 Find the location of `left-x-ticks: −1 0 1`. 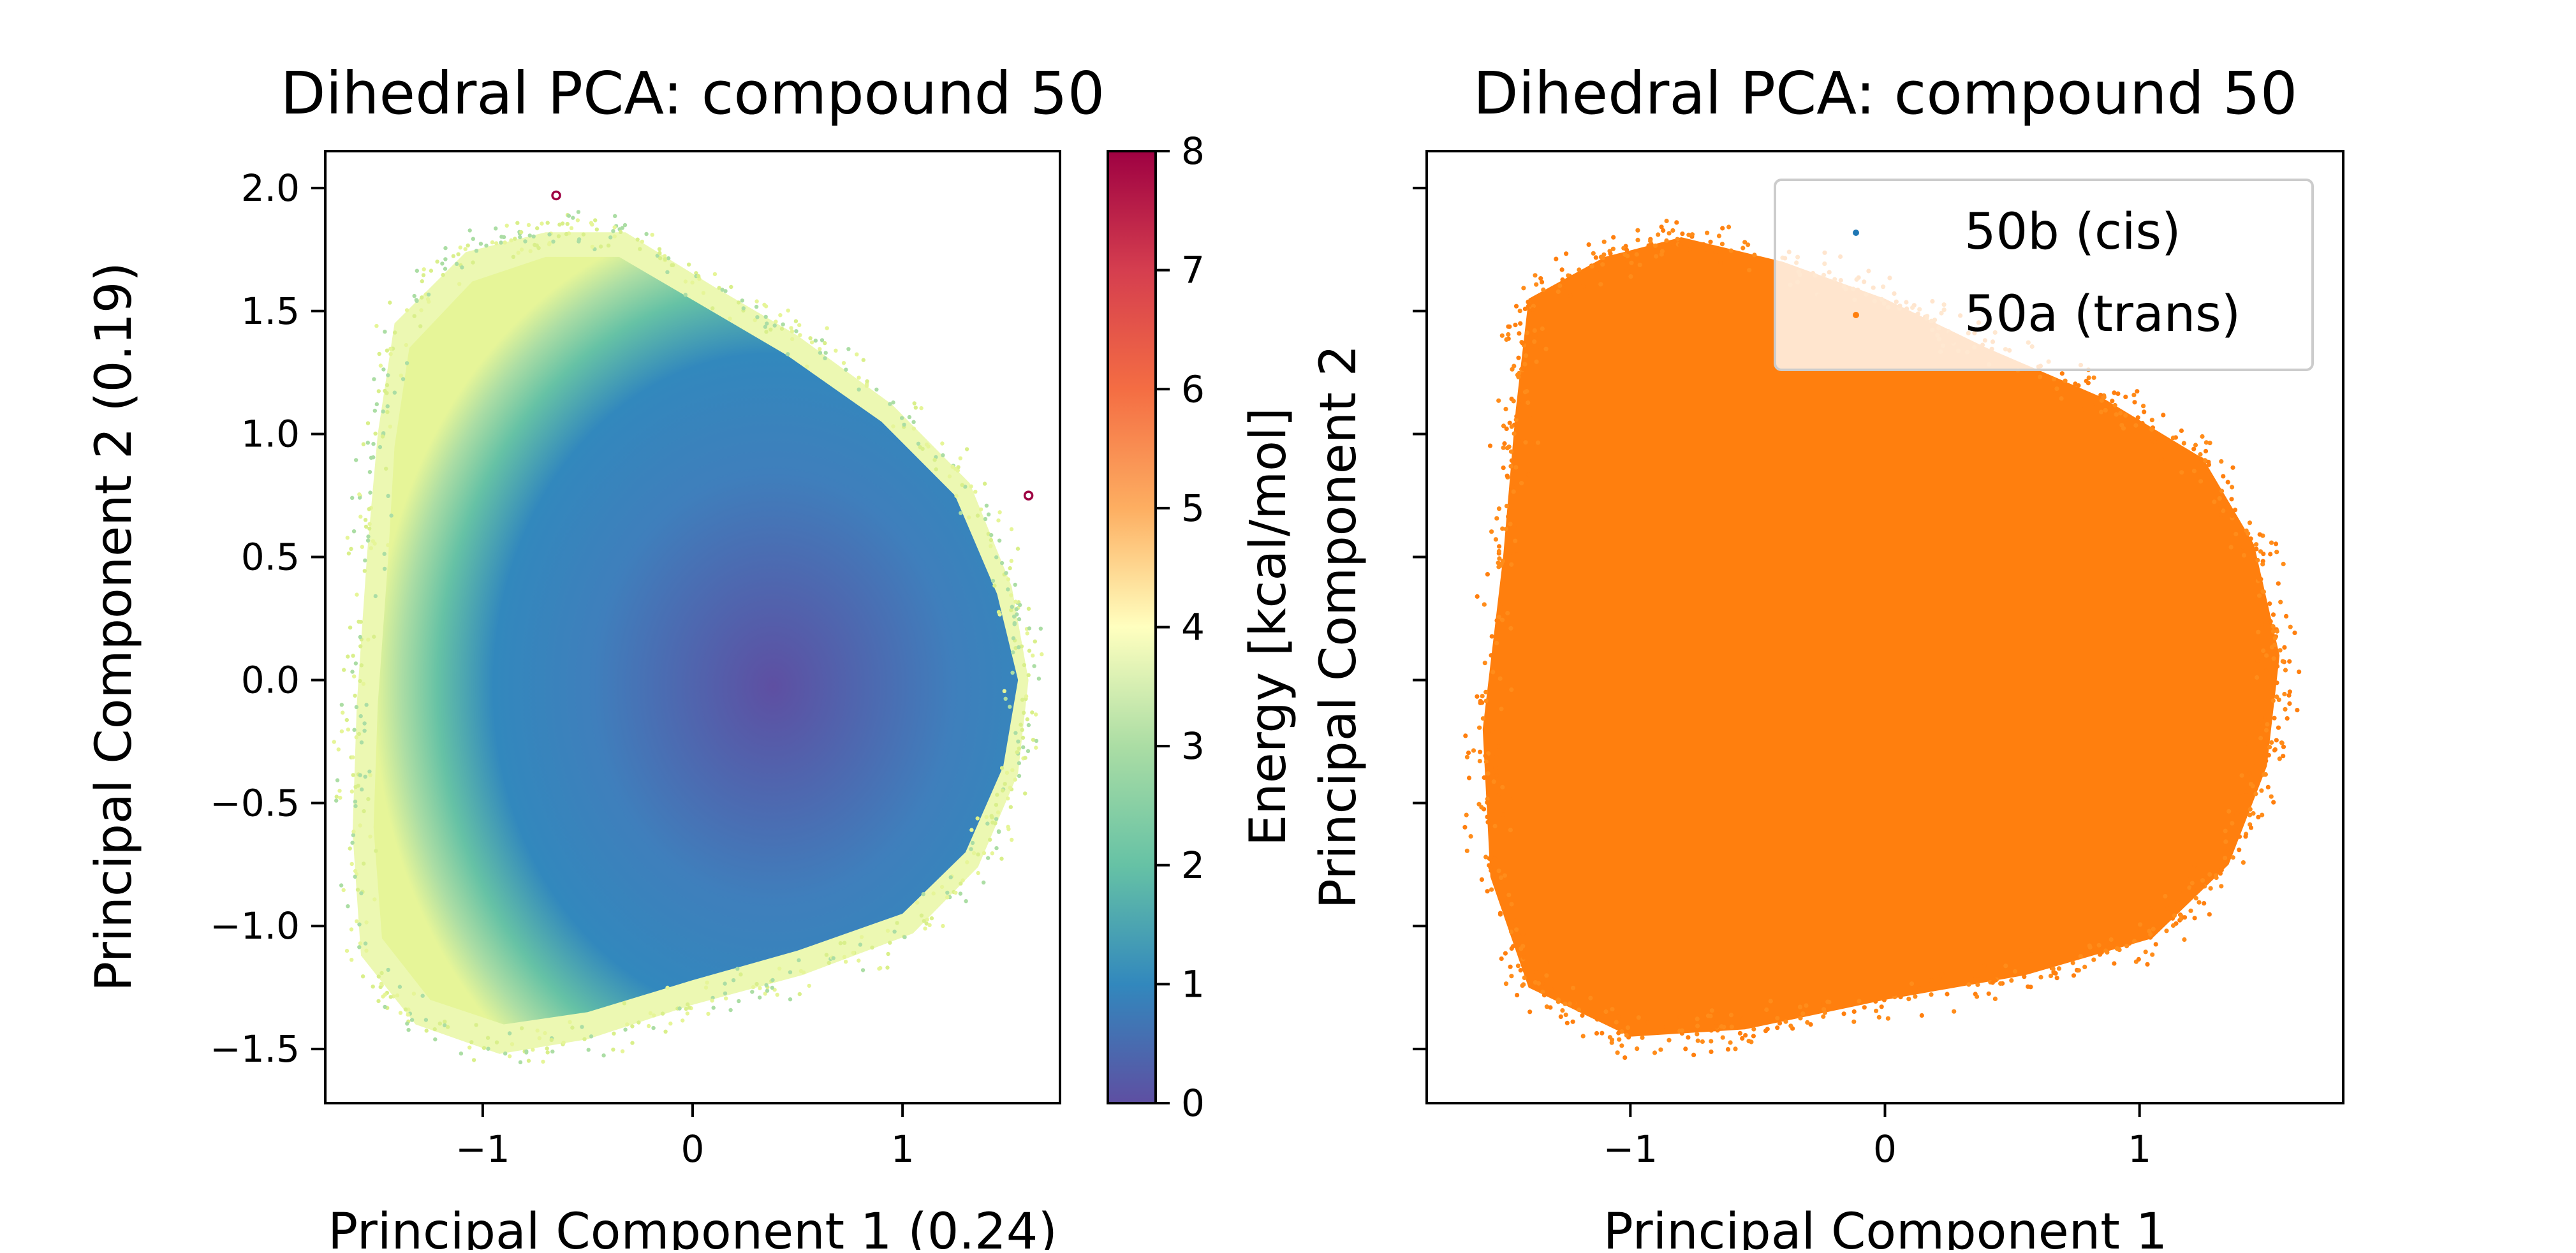

left-x-ticks: −1 0 1 is located at coordinates (685, 1137).